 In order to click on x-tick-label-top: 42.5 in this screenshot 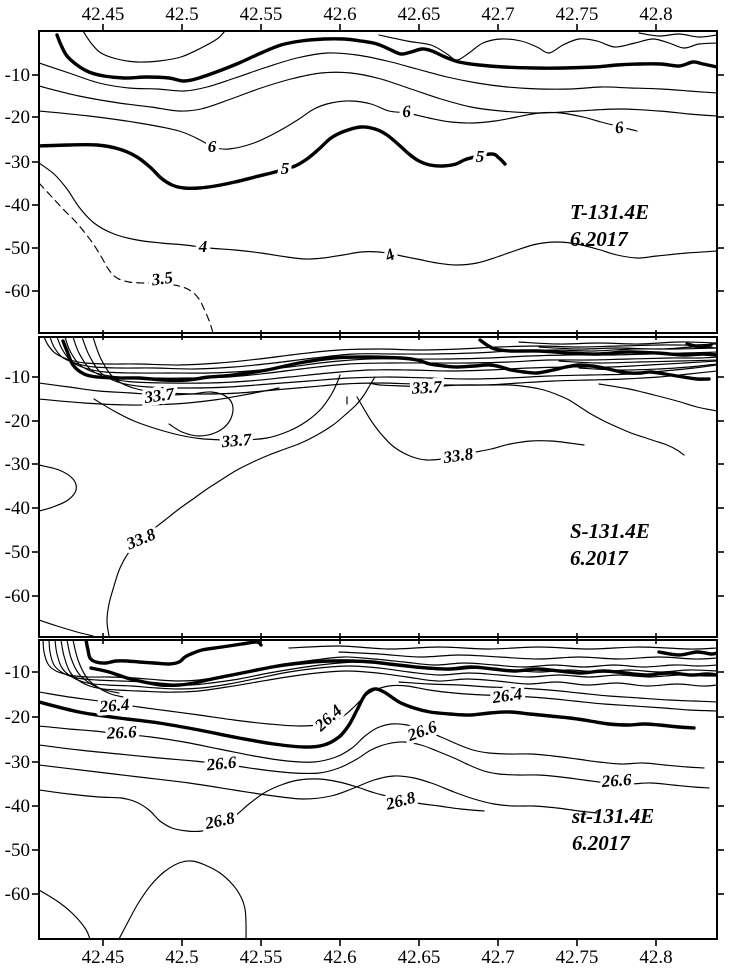, I will do `click(181, 14)`.